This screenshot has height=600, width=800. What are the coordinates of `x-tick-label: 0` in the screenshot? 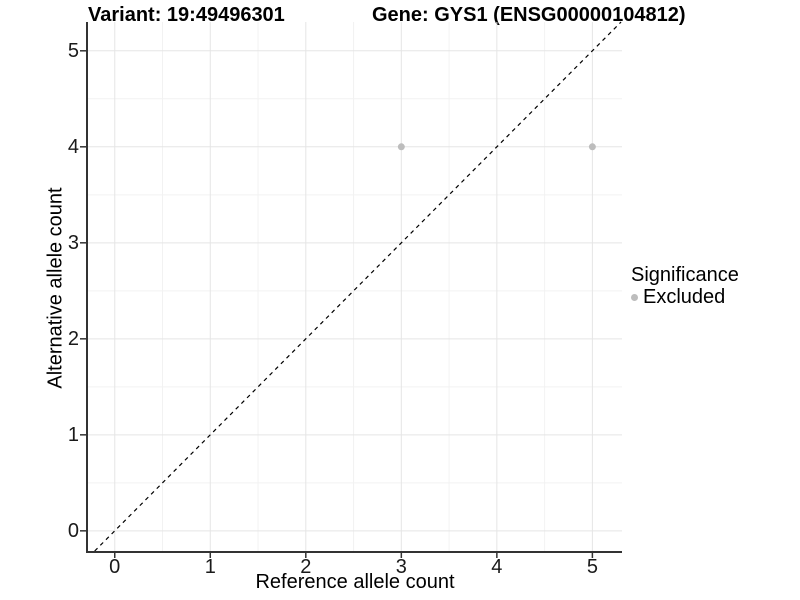 It's located at (115, 567).